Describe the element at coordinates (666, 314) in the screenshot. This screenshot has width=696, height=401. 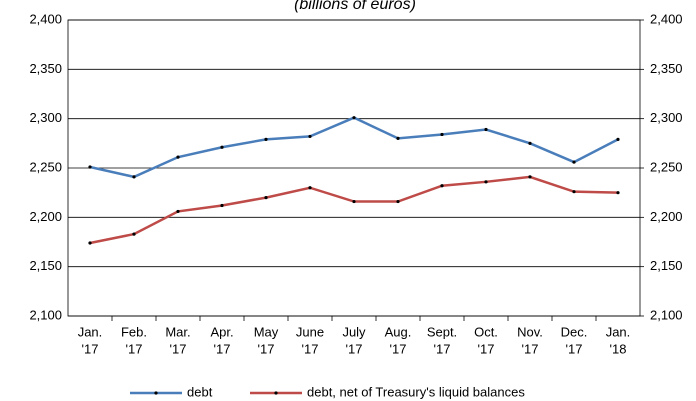
I see `y2-tick-label: 2,100` at that location.